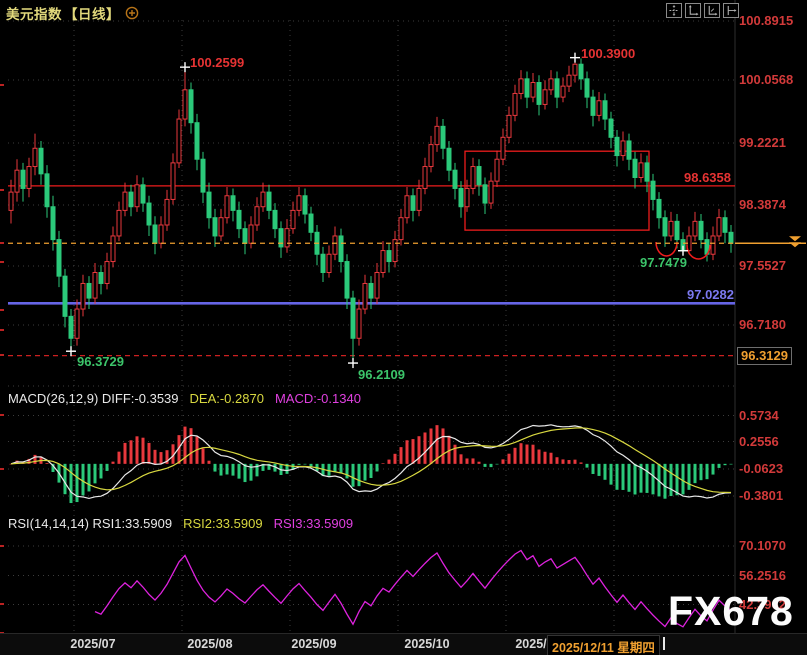 This screenshot has width=807, height=655. What do you see at coordinates (761, 495) in the screenshot?
I see `macd-axis-label: -0.3801` at bounding box center [761, 495].